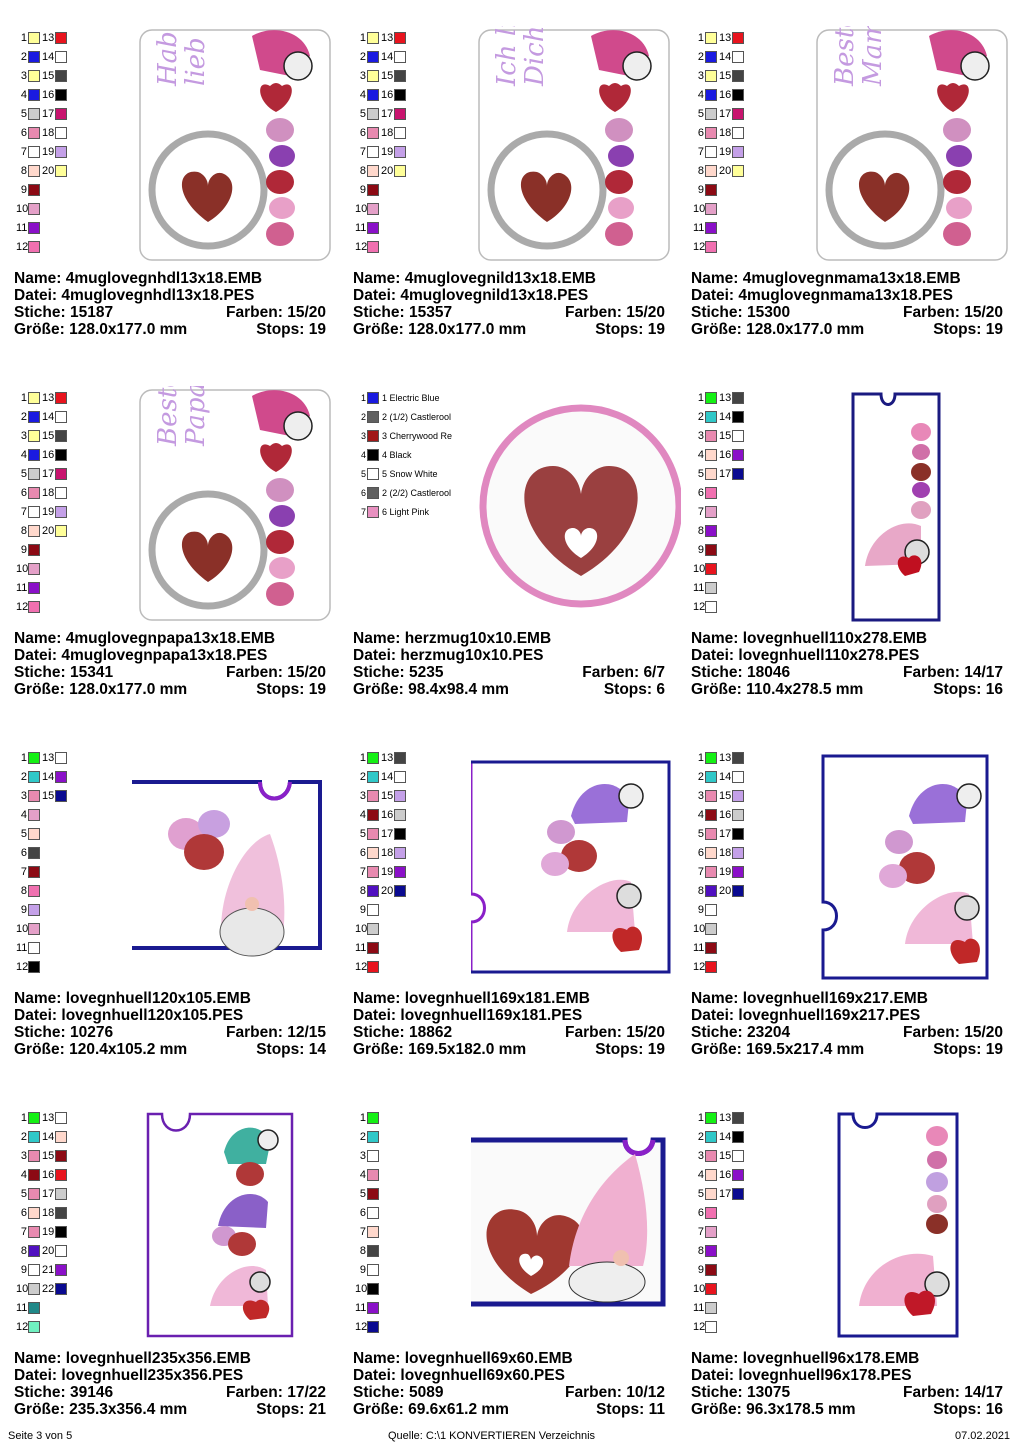 The width and height of the screenshot is (1024, 1448). What do you see at coordinates (306, 672) in the screenshot?
I see `color-count: 15/20` at bounding box center [306, 672].